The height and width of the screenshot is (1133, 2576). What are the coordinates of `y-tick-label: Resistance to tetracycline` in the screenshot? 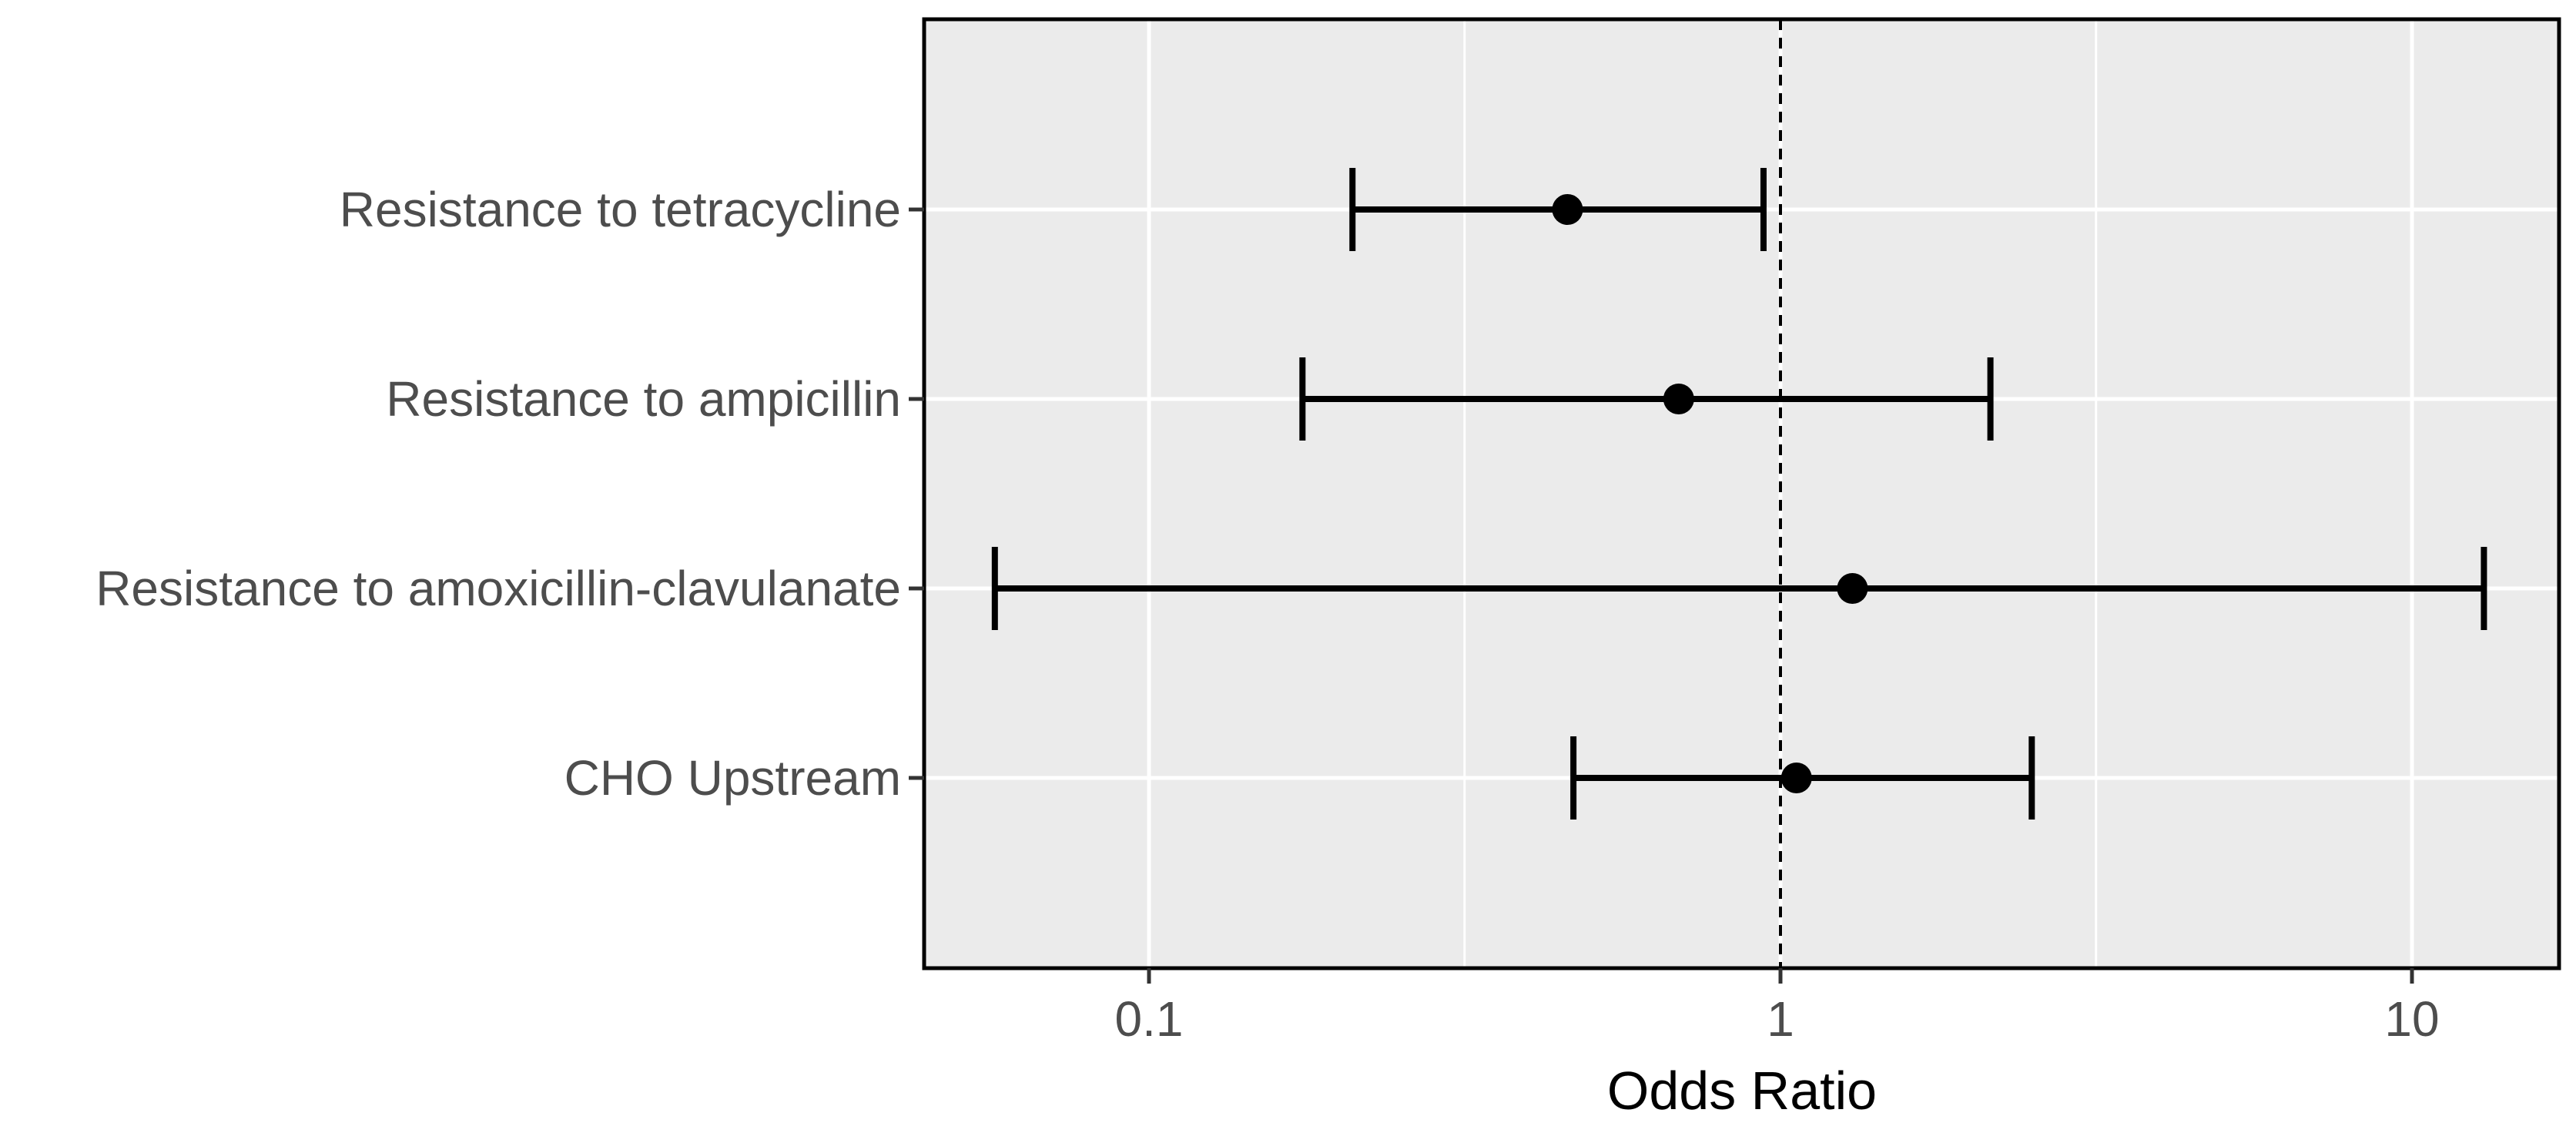 It's located at (620, 209).